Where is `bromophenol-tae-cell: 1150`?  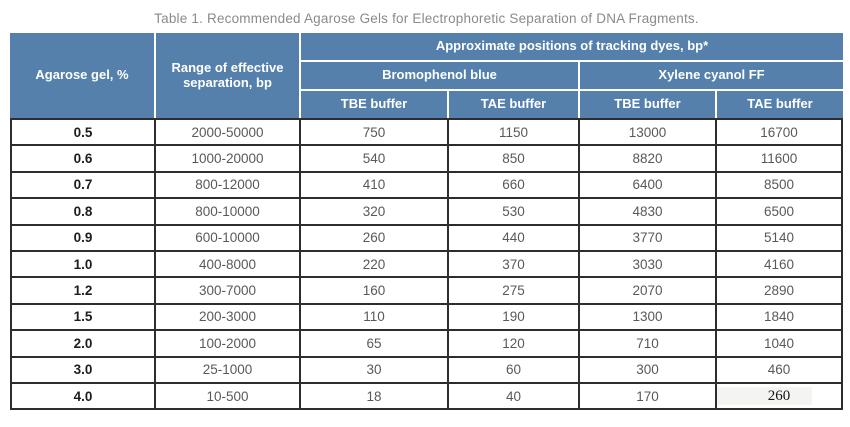 bromophenol-tae-cell: 1150 is located at coordinates (514, 132).